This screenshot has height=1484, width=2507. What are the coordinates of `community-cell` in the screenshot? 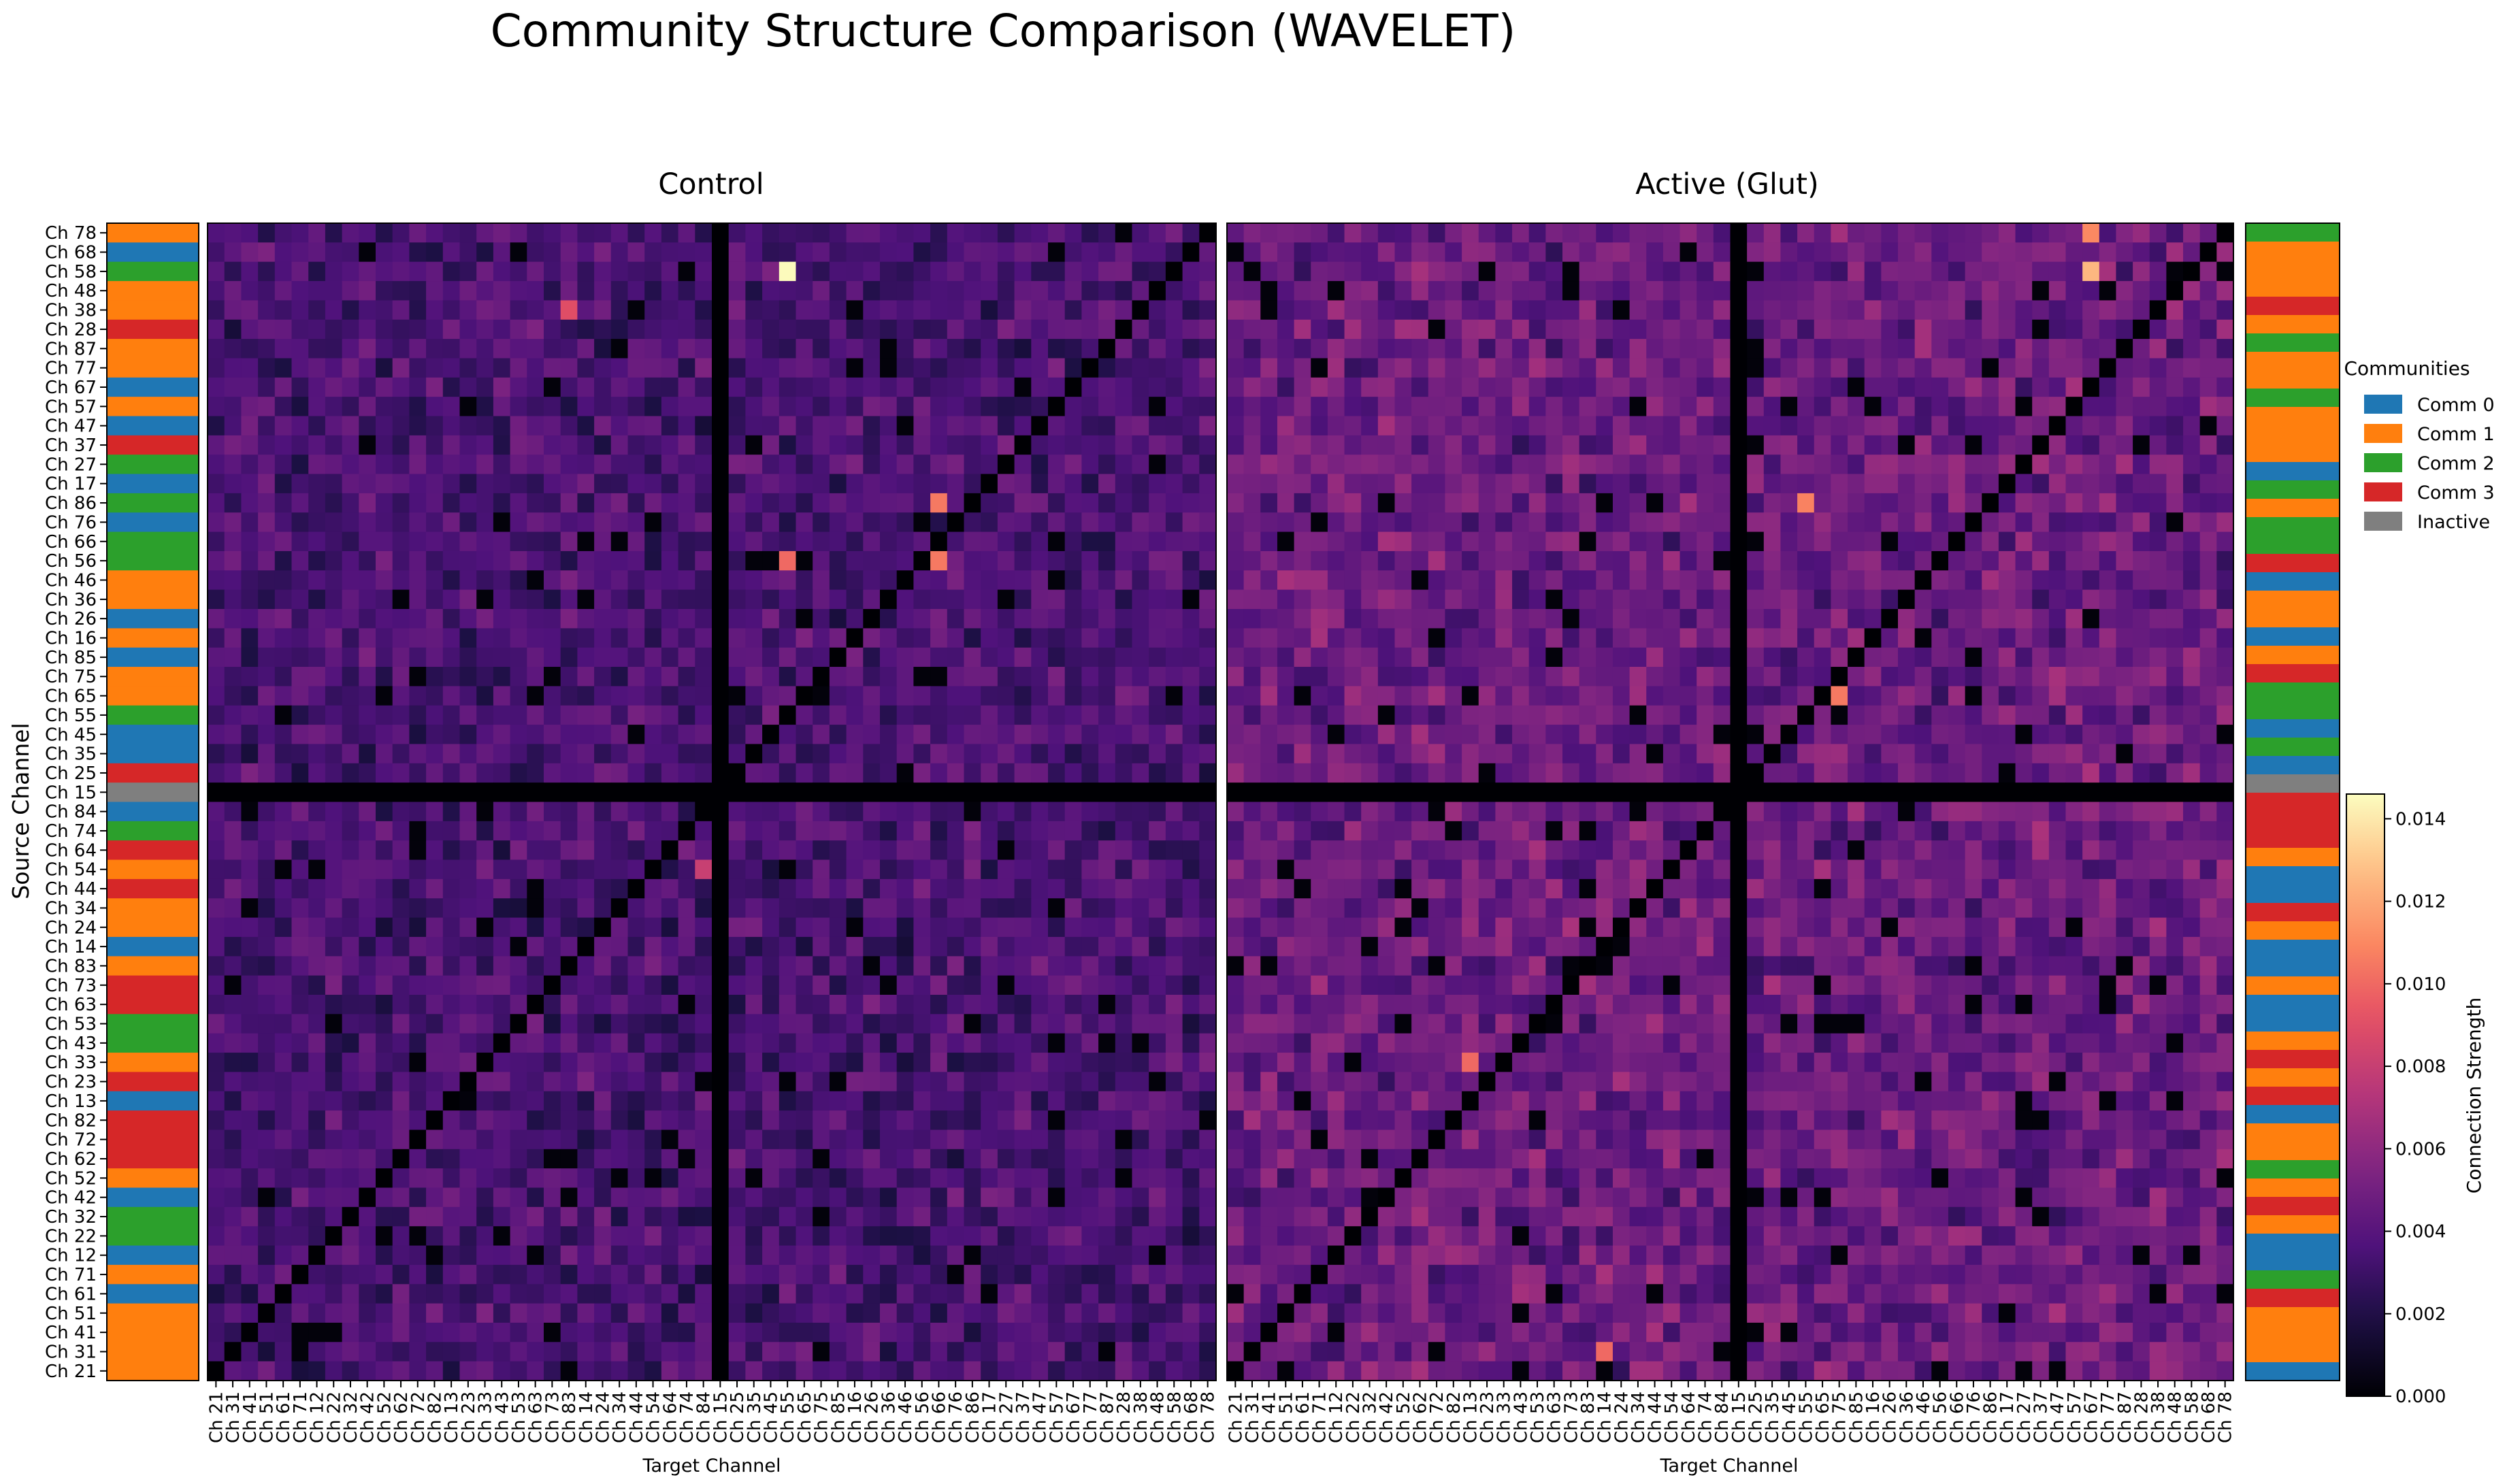 It's located at (153, 1024).